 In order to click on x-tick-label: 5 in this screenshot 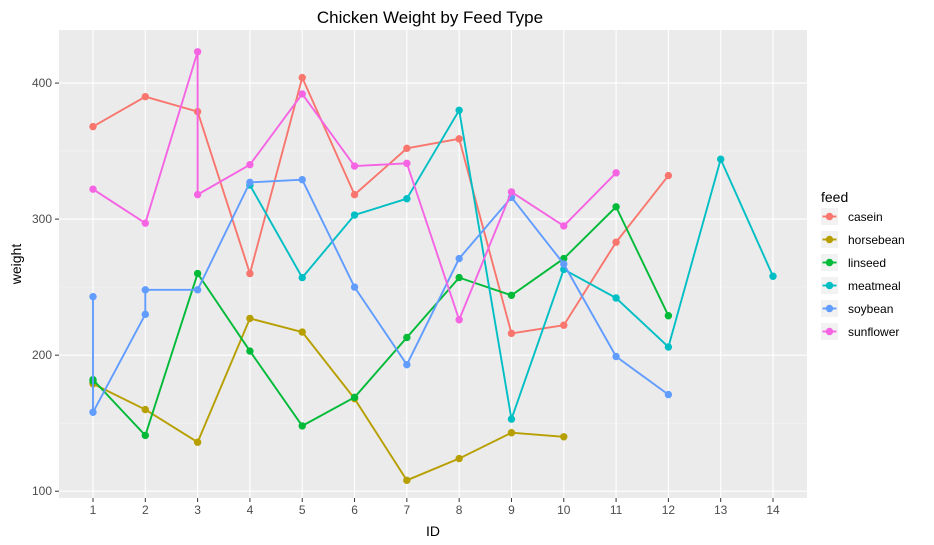, I will do `click(302, 510)`.